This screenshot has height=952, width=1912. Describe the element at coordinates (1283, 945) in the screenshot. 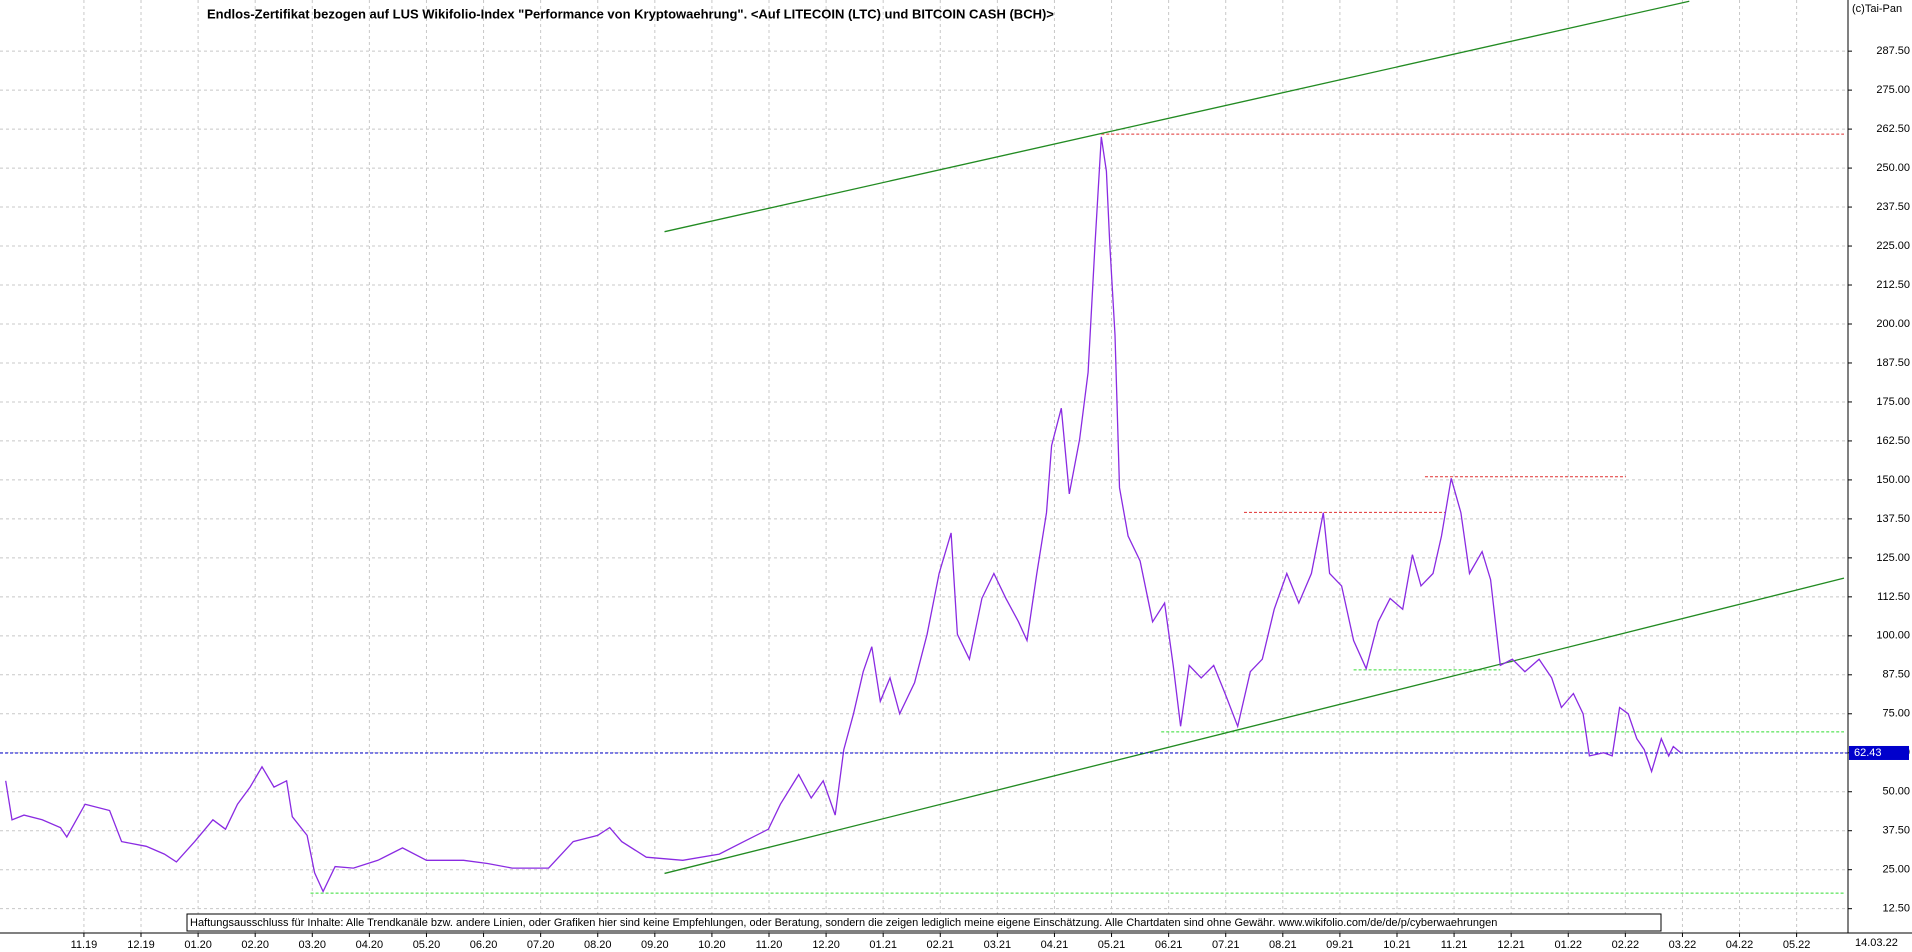

I see `x-tick-label: 08.21` at that location.